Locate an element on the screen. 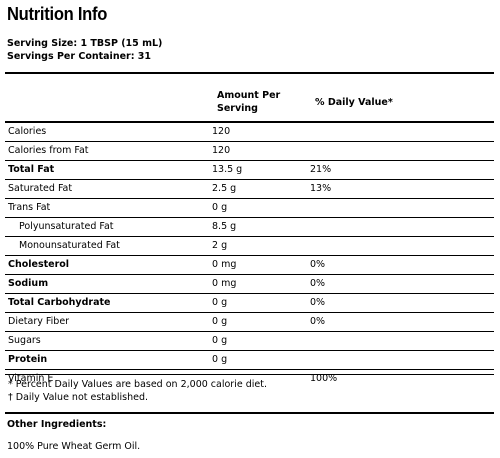 The width and height of the screenshot is (500, 458). other-ingredients-label: Other Ingredients: is located at coordinates (57, 424).